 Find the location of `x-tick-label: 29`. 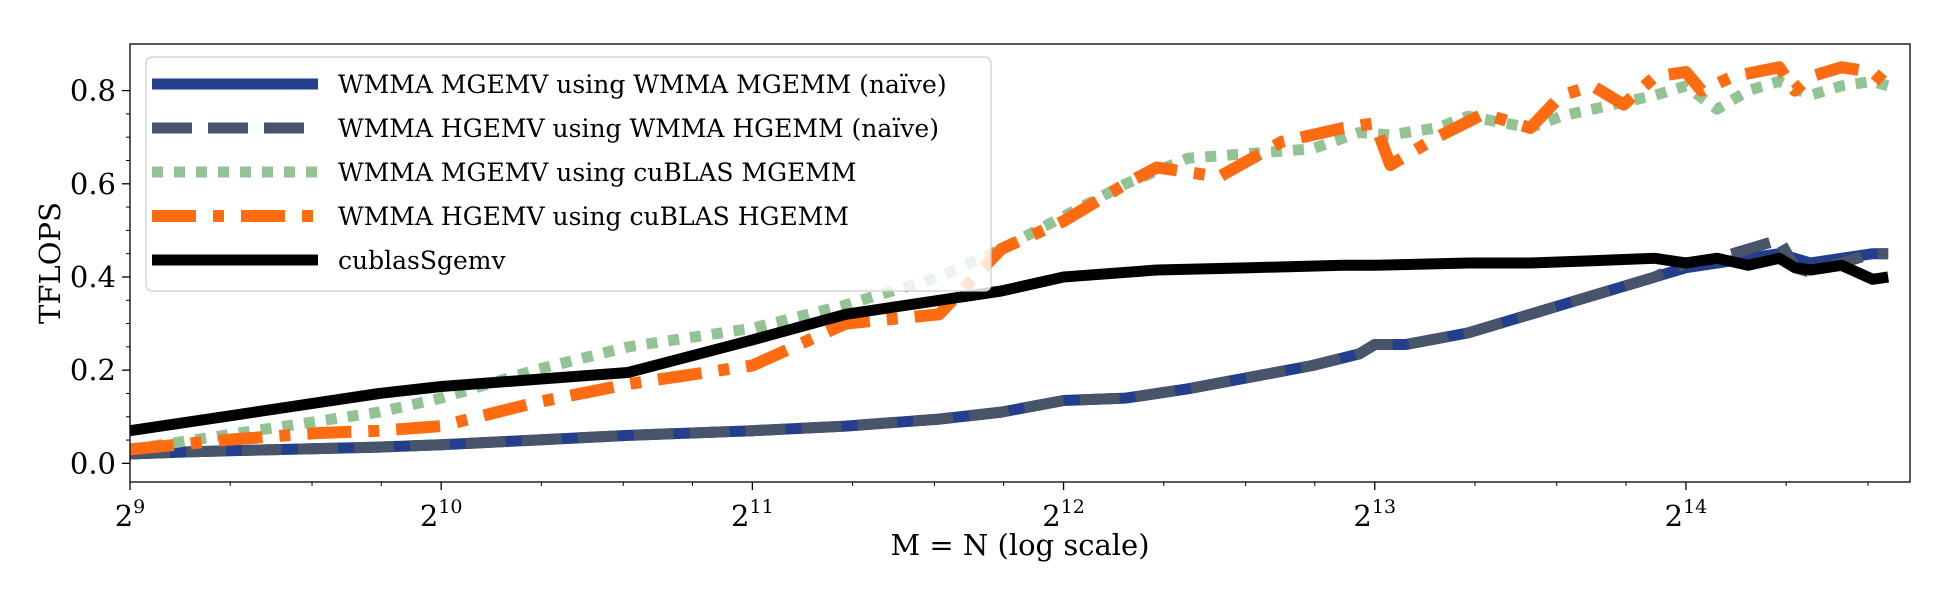

x-tick-label: 29 is located at coordinates (130, 514).